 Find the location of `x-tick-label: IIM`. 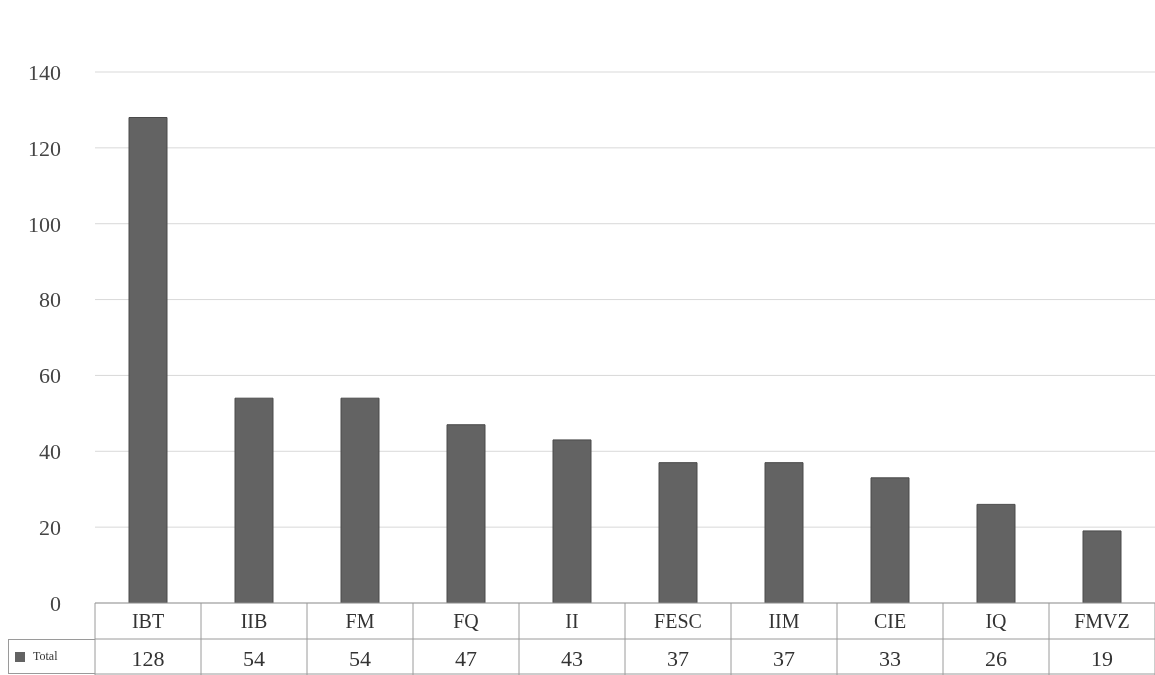

x-tick-label: IIM is located at coordinates (784, 621).